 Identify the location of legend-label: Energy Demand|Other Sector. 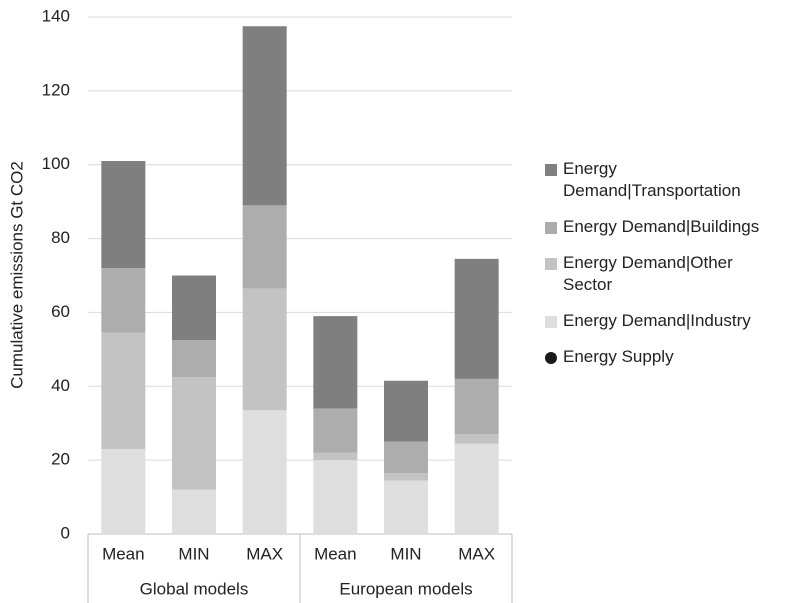
(648, 273).